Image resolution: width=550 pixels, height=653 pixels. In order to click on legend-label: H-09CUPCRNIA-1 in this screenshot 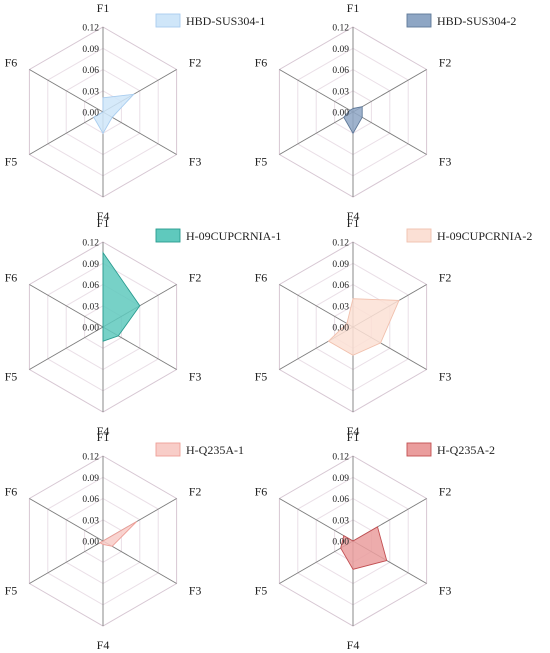, I will do `click(233, 236)`.